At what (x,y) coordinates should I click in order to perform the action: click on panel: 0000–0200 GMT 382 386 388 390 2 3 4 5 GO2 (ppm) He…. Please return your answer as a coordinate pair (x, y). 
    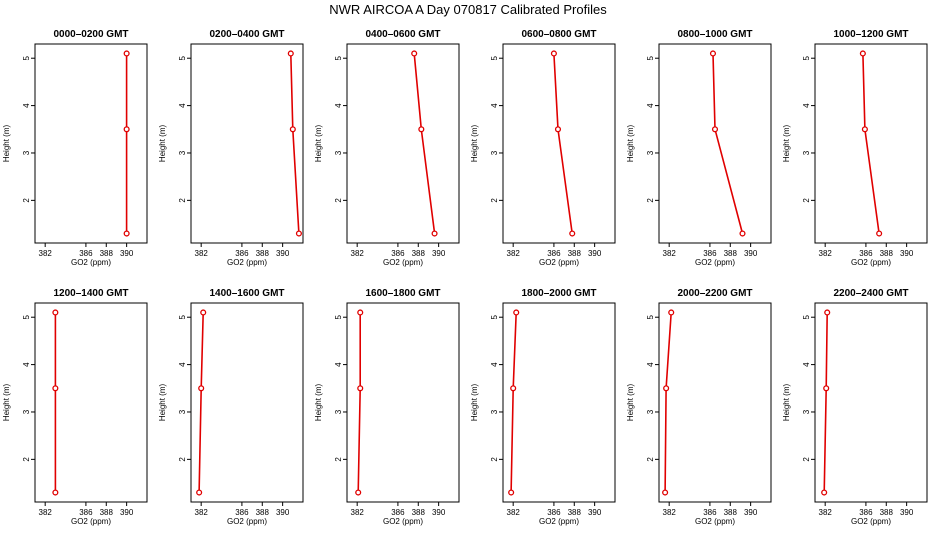
    Looking at the image, I should click on (75, 148).